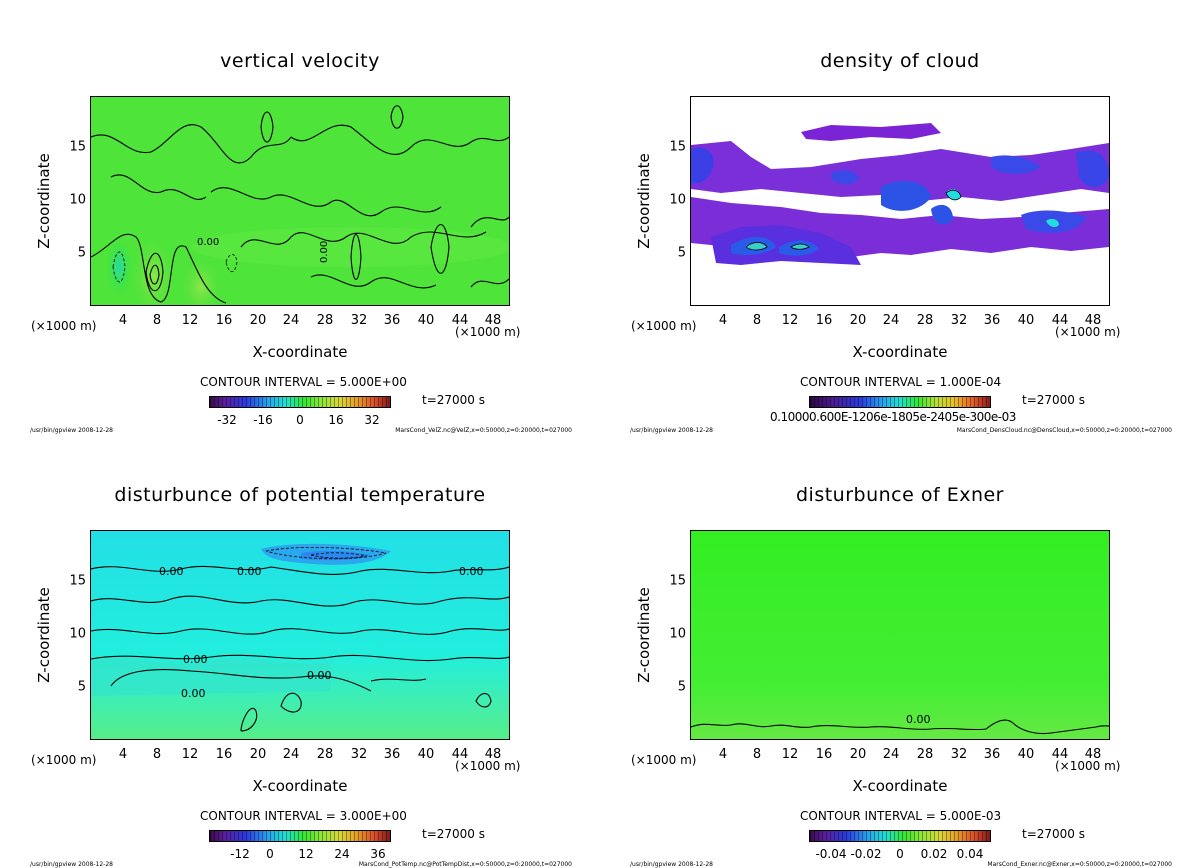 Image resolution: width=1200 pixels, height=868 pixels. I want to click on cloud-layers, so click(900, 194).